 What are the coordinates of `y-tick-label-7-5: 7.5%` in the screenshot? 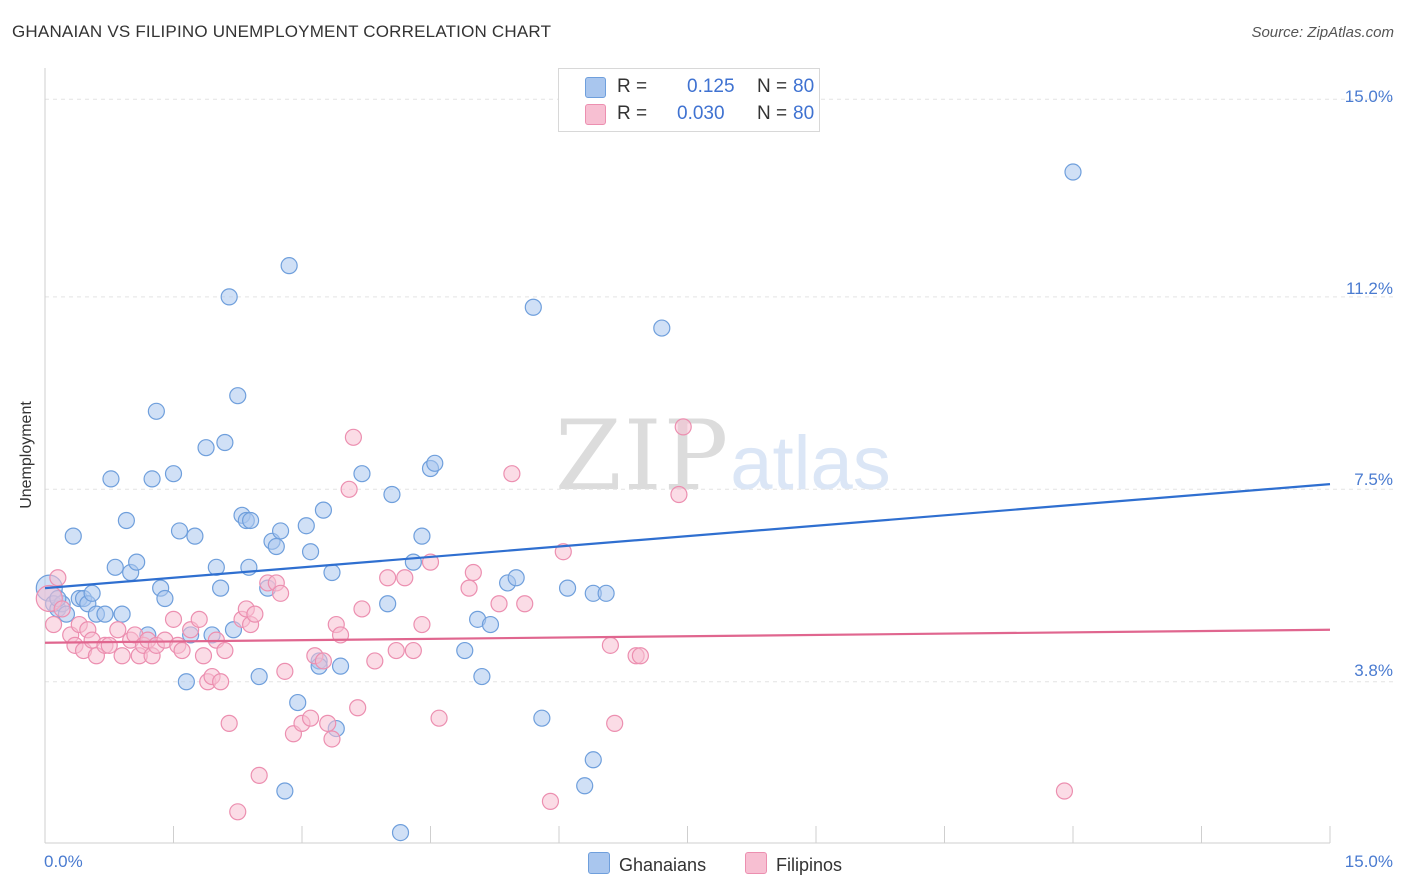 It's located at (1373, 479).